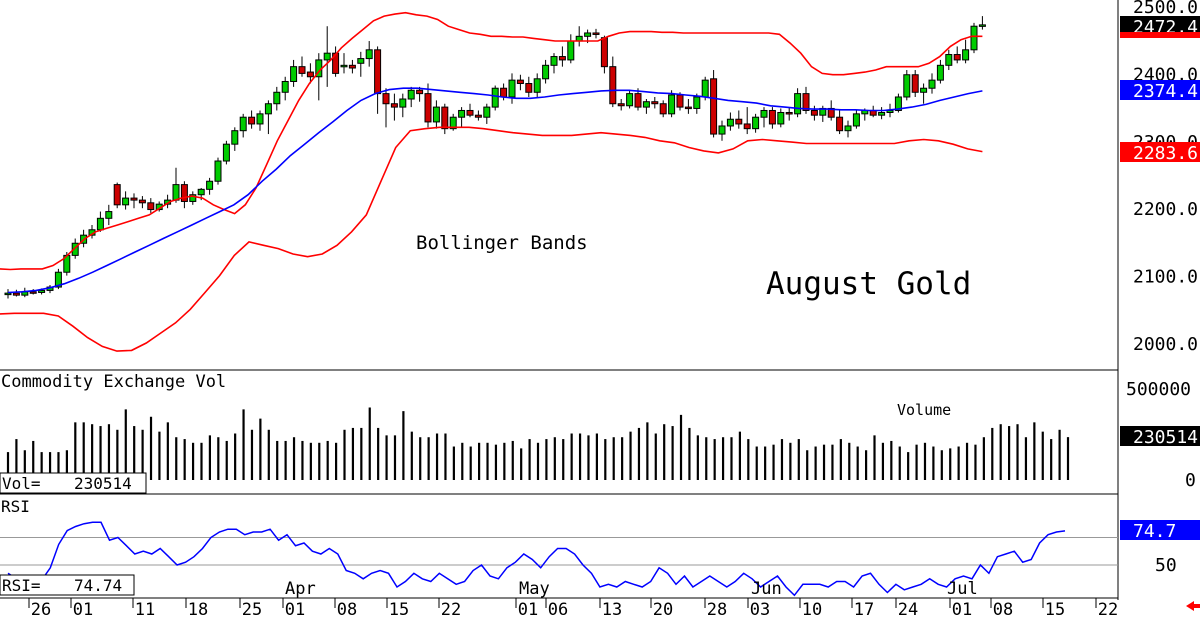 This screenshot has width=1200, height=620. Describe the element at coordinates (868, 284) in the screenshot. I see `chart-title: August Gold` at that location.